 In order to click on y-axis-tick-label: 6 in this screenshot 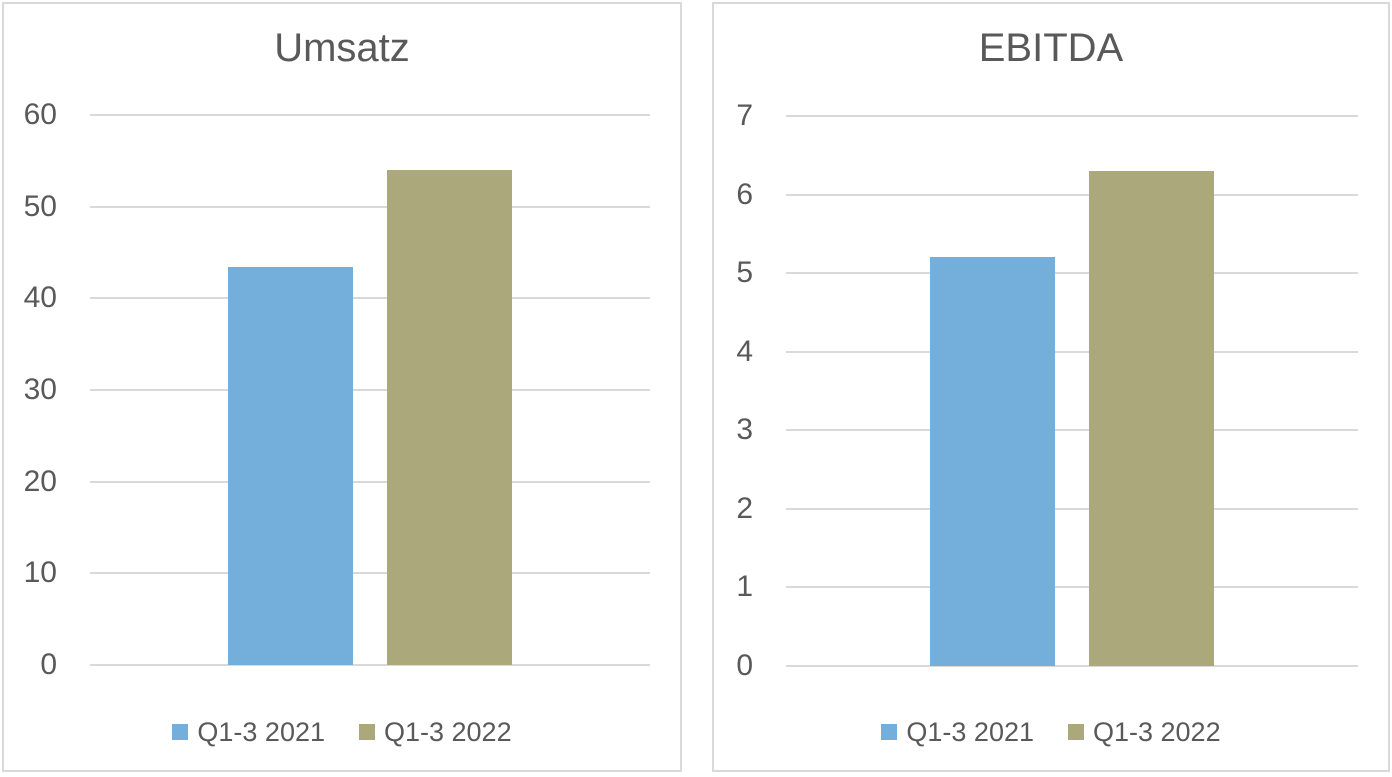, I will do `click(744, 194)`.